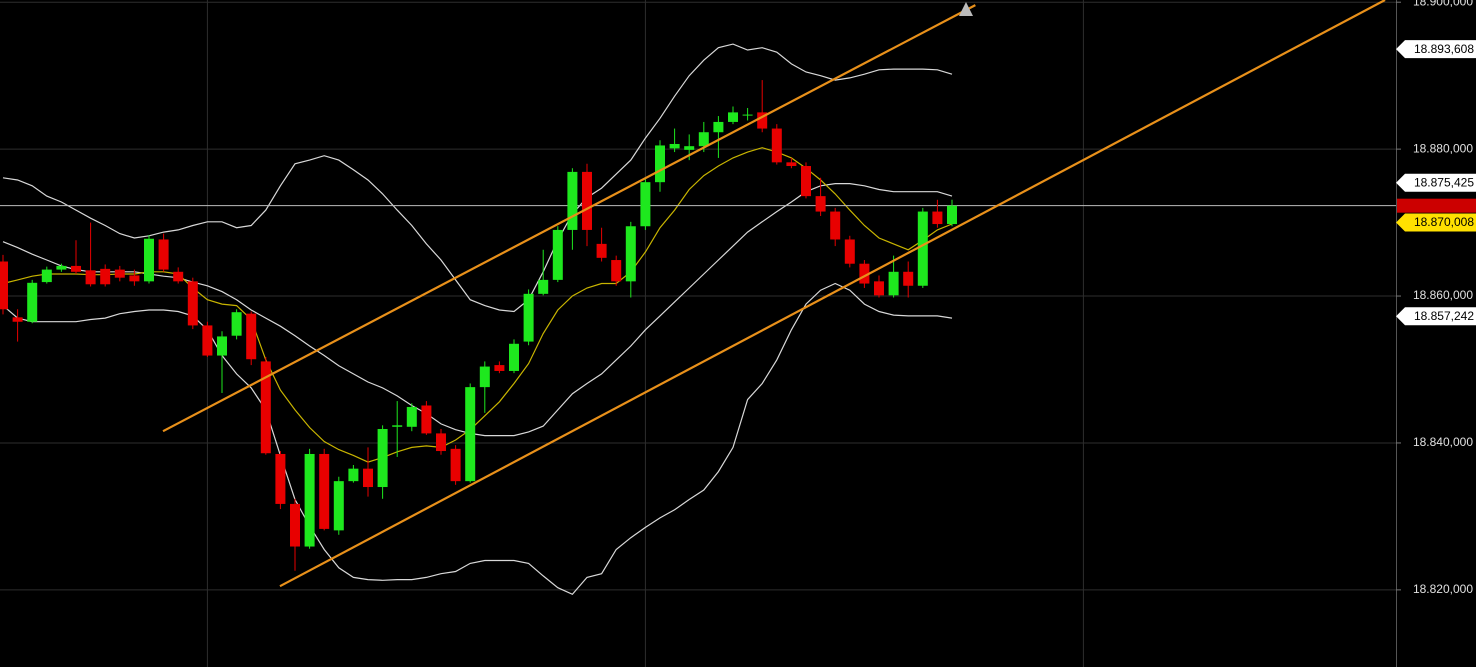 The width and height of the screenshot is (1476, 667). I want to click on price-marker-label: 18.893,608, so click(1444, 49).